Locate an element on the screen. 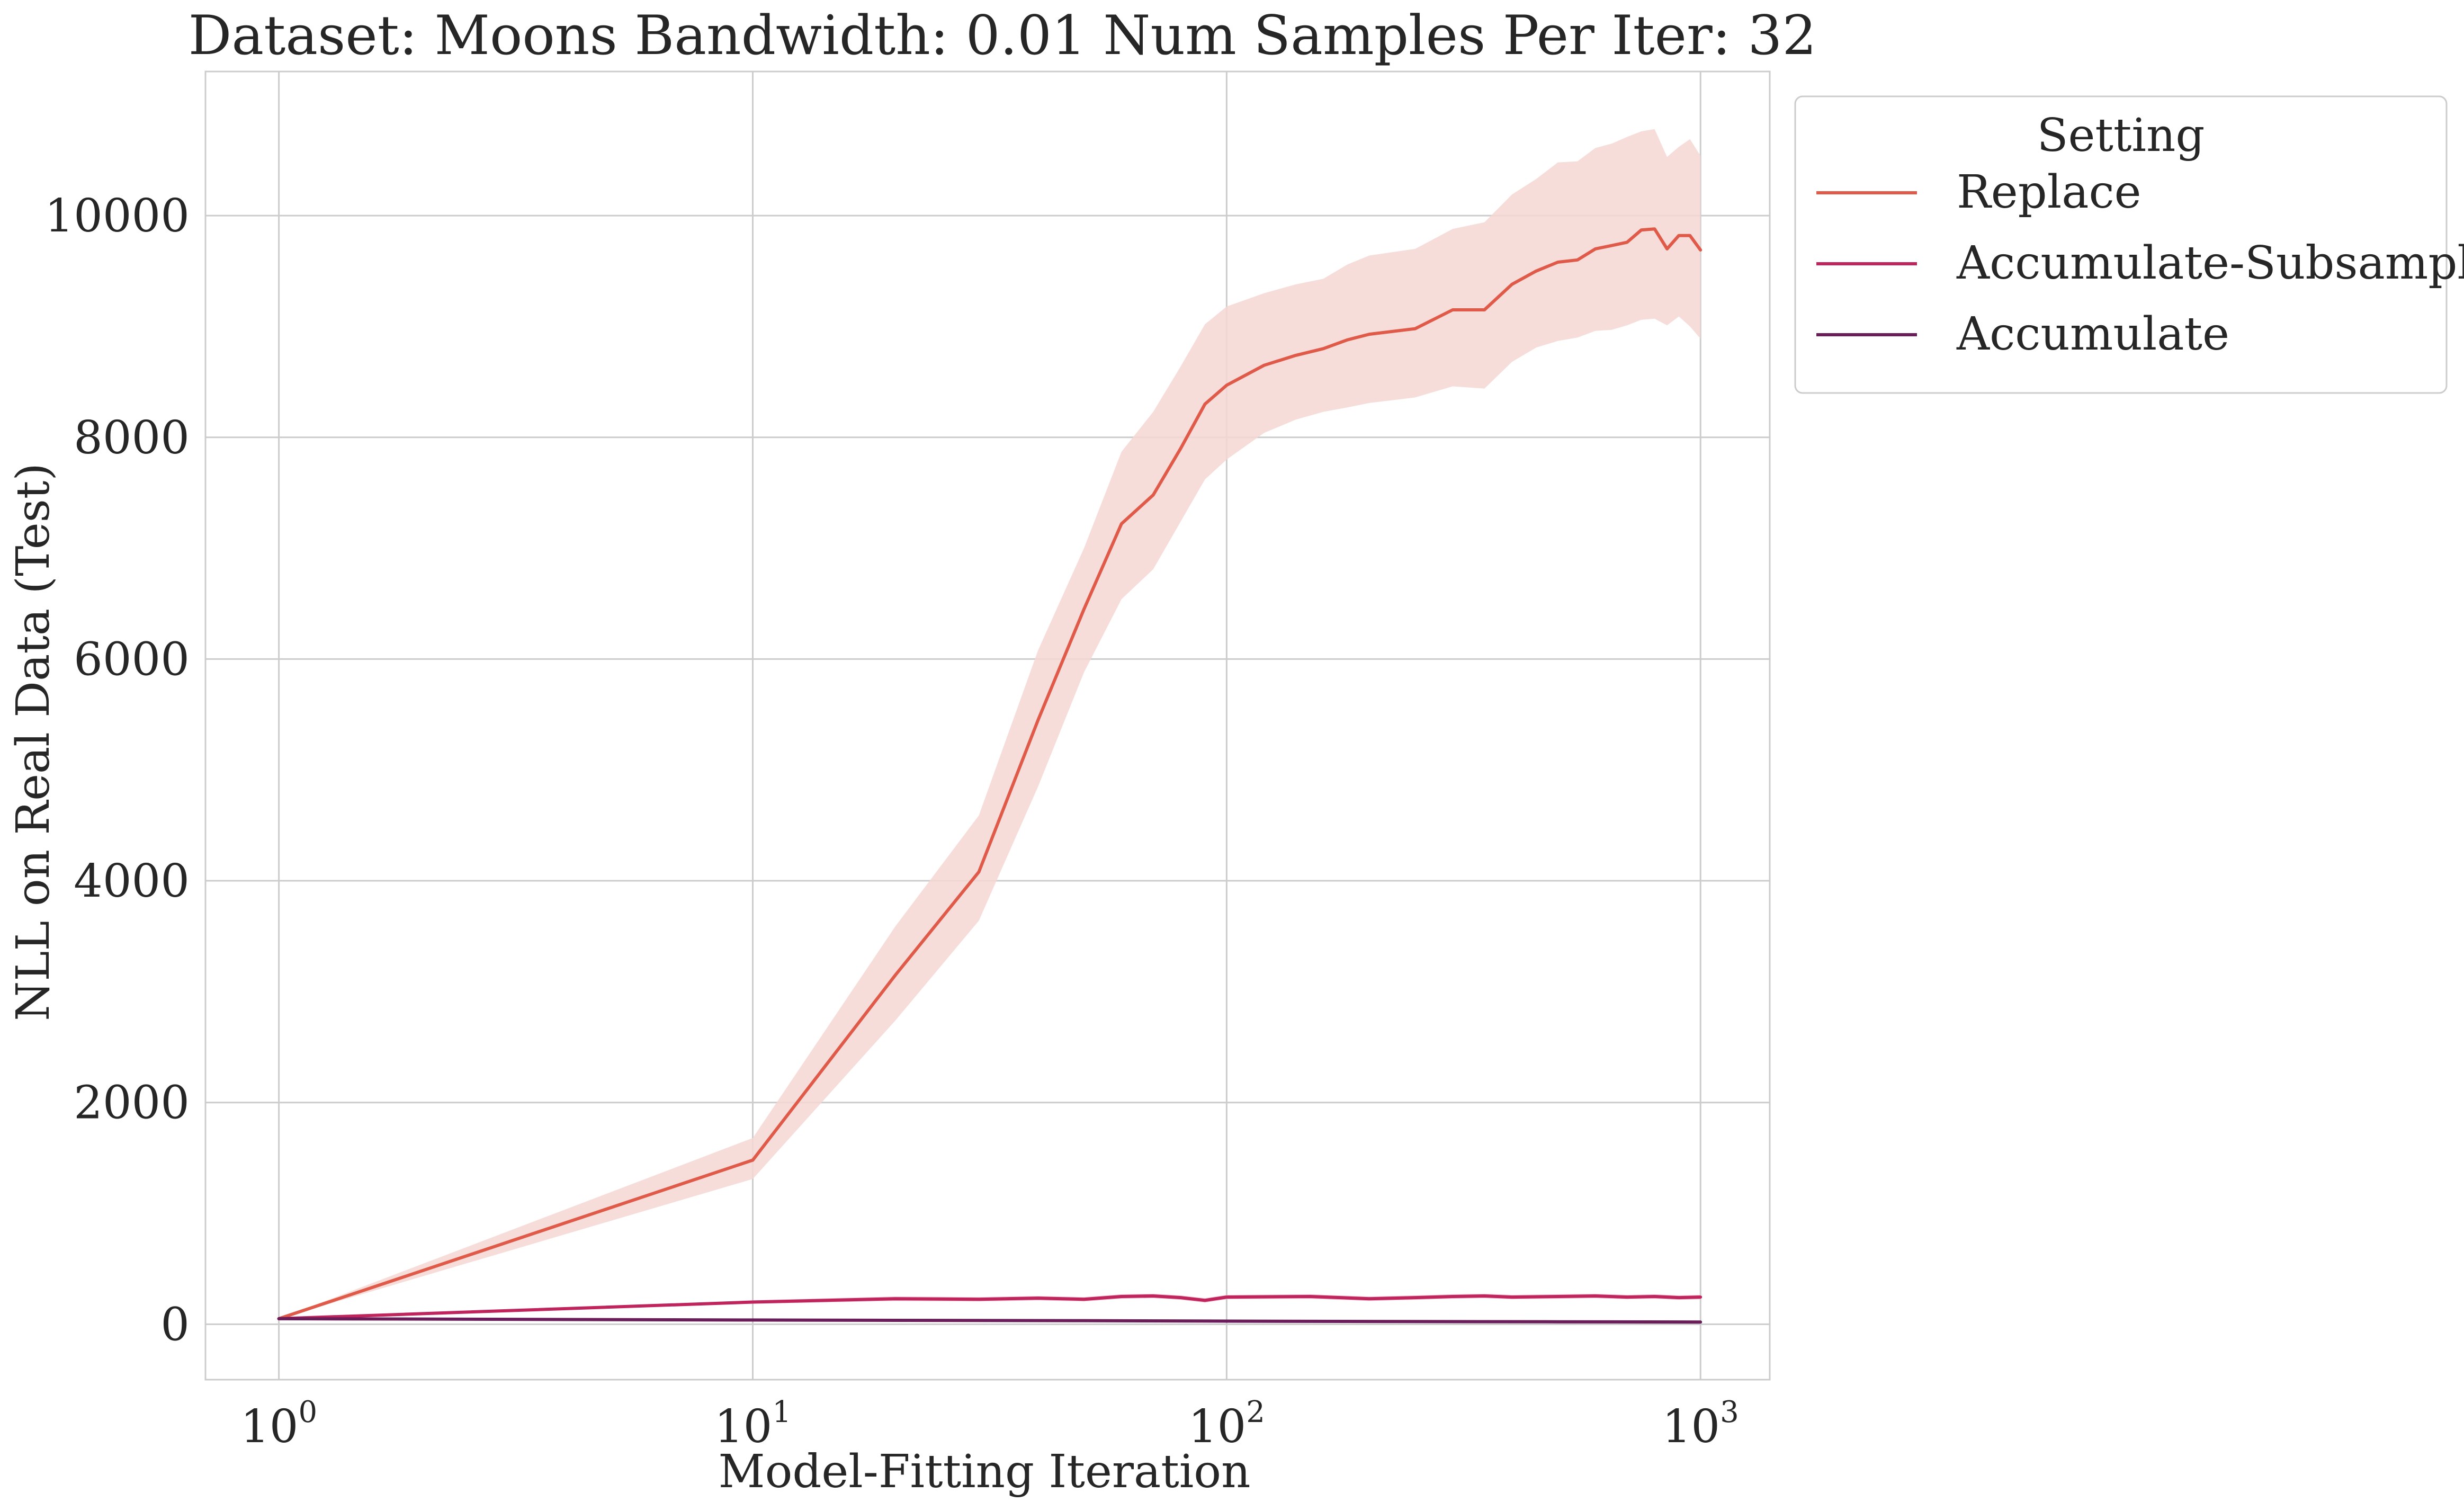  x-tick-base-2: 10 is located at coordinates (1217, 1427).